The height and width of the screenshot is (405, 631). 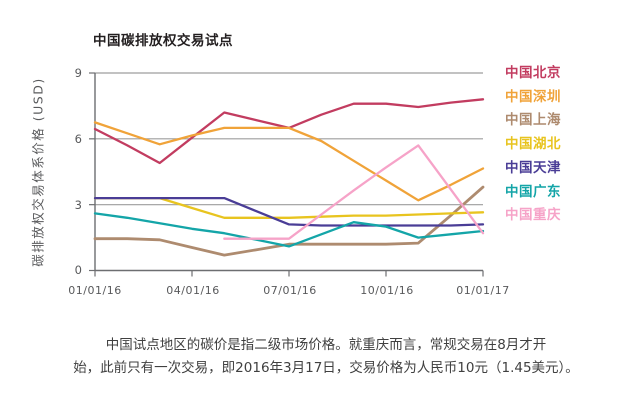 I want to click on series-line-shanghai, so click(x=289, y=221).